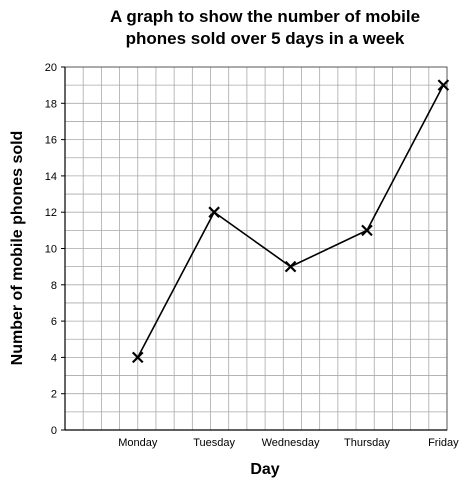 The image size is (474, 490). What do you see at coordinates (54, 286) in the screenshot?
I see `y-tick-label: 8` at bounding box center [54, 286].